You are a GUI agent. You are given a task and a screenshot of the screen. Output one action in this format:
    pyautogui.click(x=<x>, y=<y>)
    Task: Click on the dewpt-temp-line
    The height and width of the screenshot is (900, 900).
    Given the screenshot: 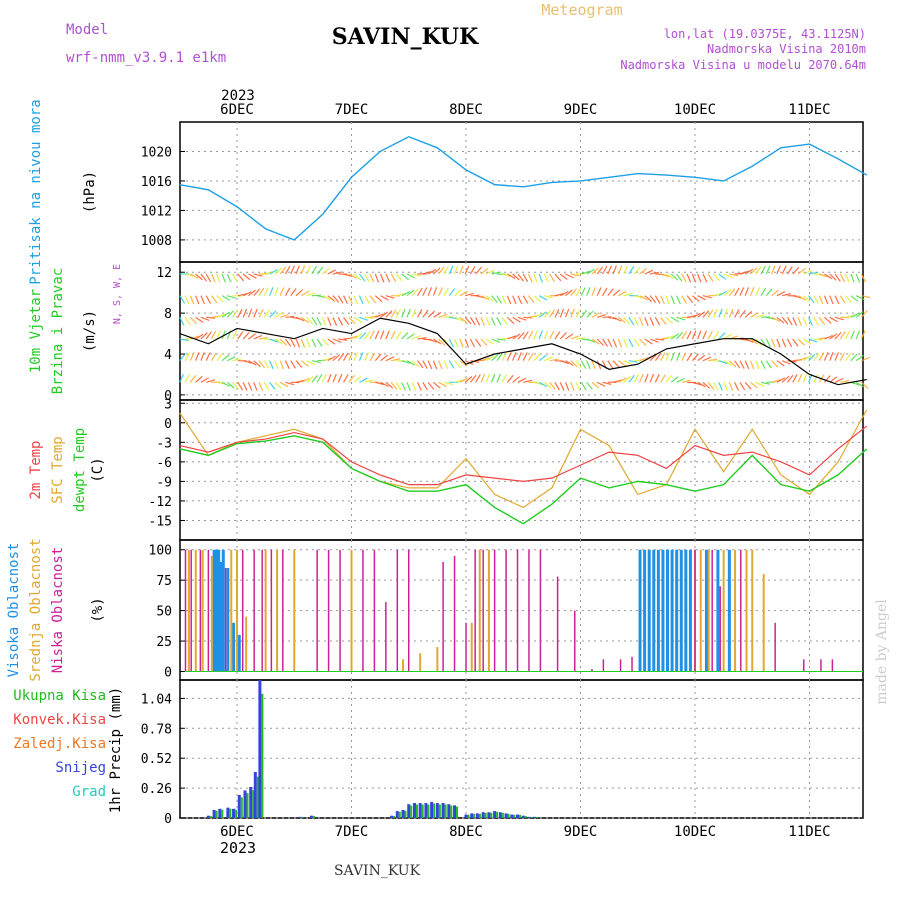 What is the action you would take?
    pyautogui.click(x=523, y=480)
    